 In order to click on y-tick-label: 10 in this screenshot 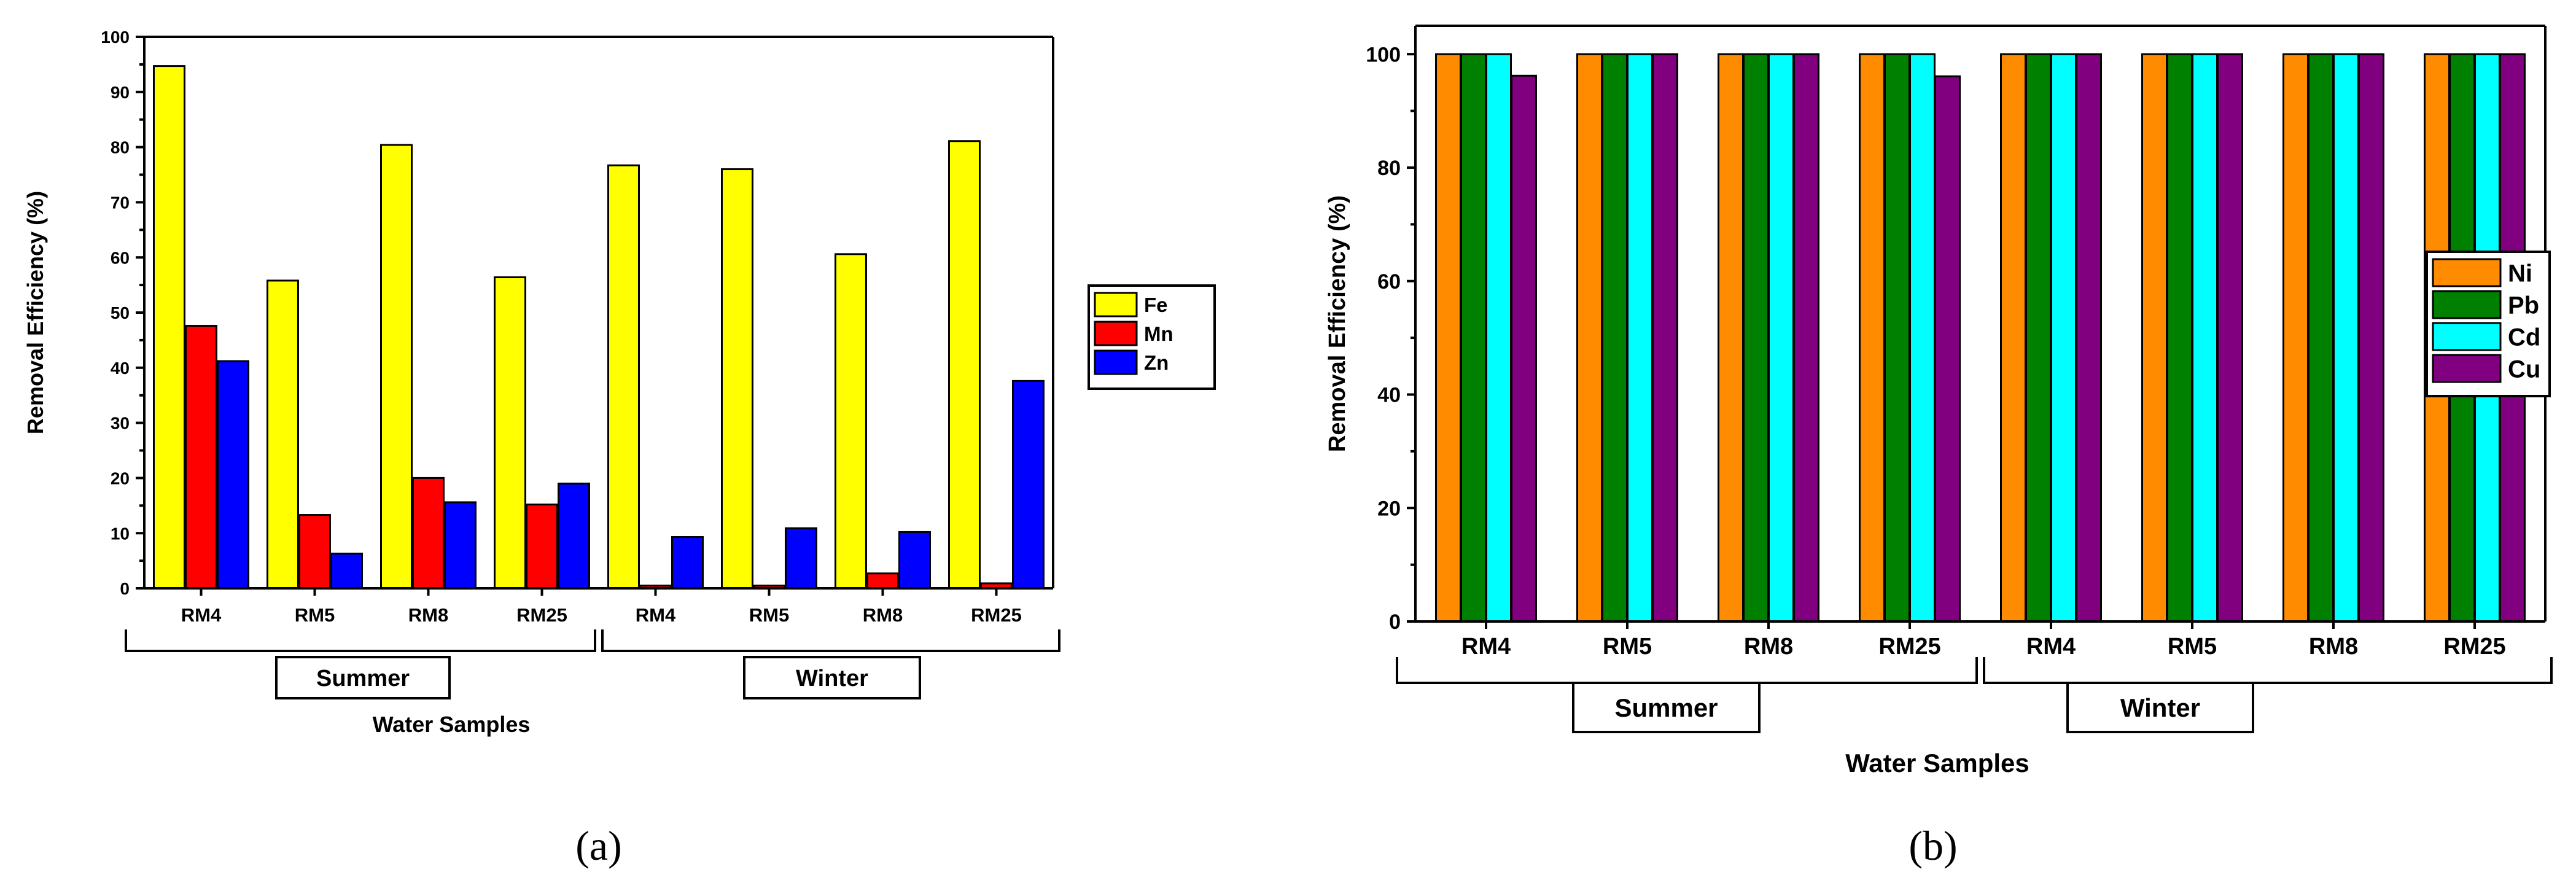, I will do `click(120, 533)`.